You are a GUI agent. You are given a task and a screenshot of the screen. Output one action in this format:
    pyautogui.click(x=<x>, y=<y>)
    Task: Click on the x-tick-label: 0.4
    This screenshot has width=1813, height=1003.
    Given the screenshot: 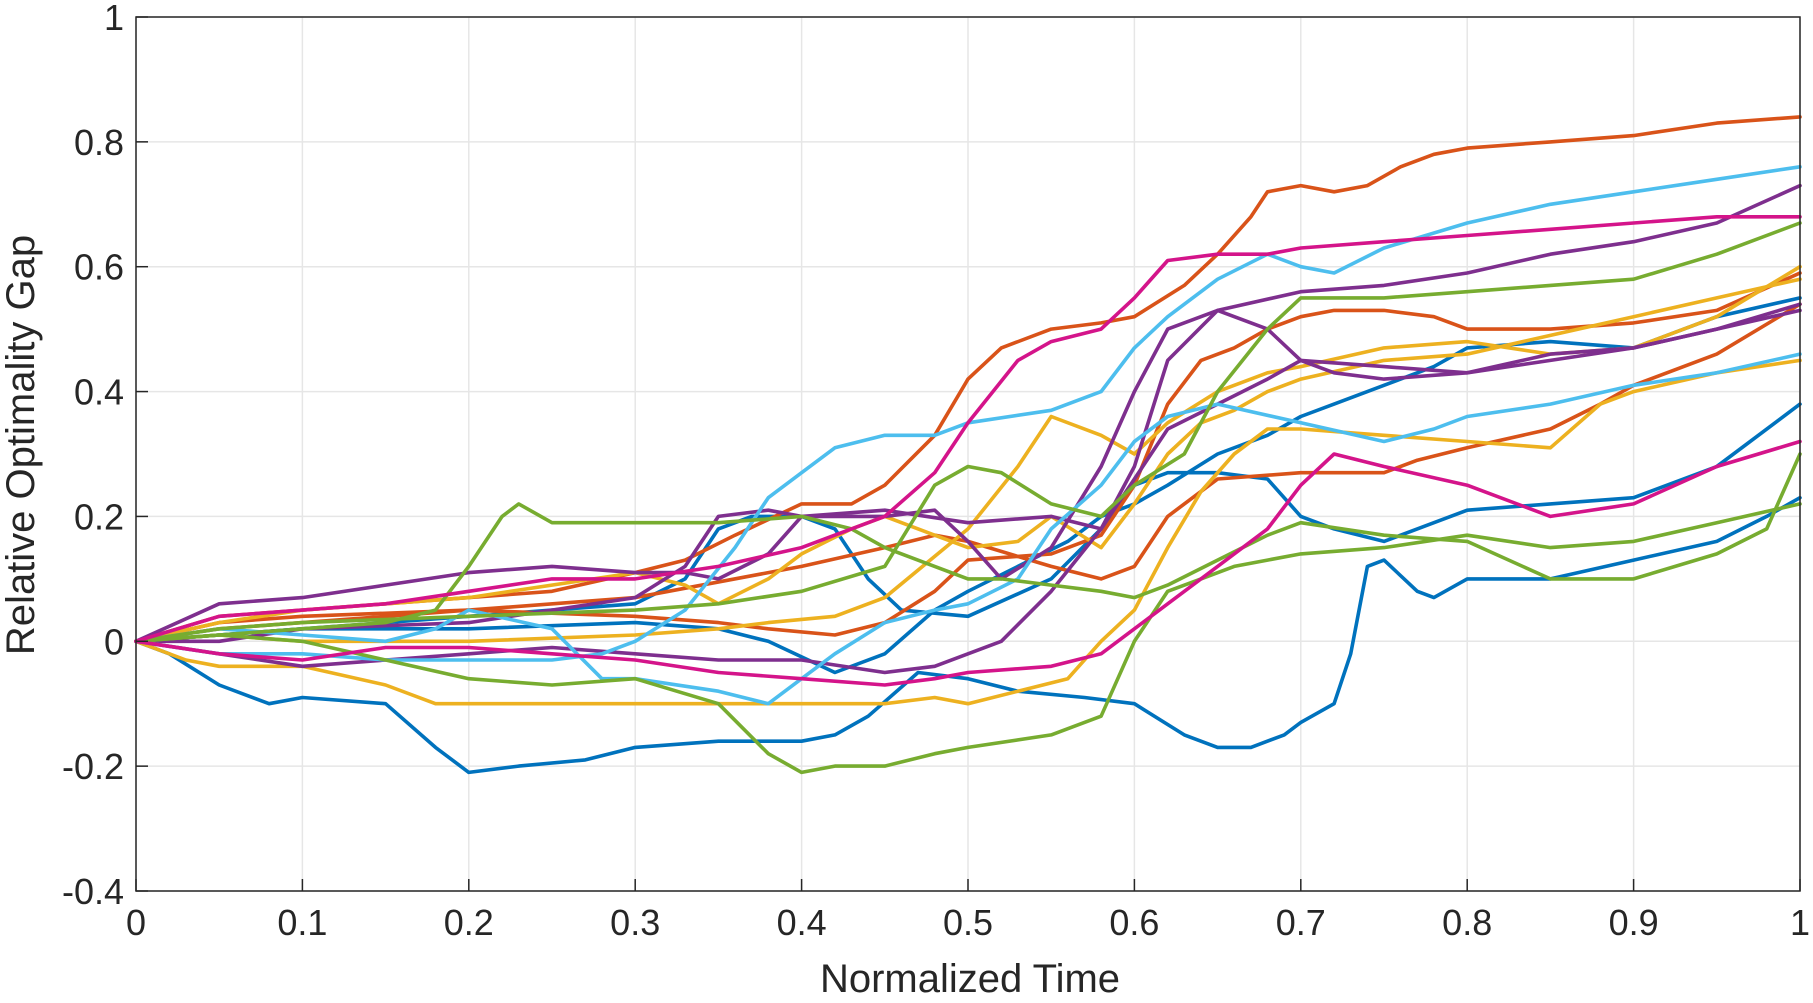 What is the action you would take?
    pyautogui.click(x=802, y=922)
    